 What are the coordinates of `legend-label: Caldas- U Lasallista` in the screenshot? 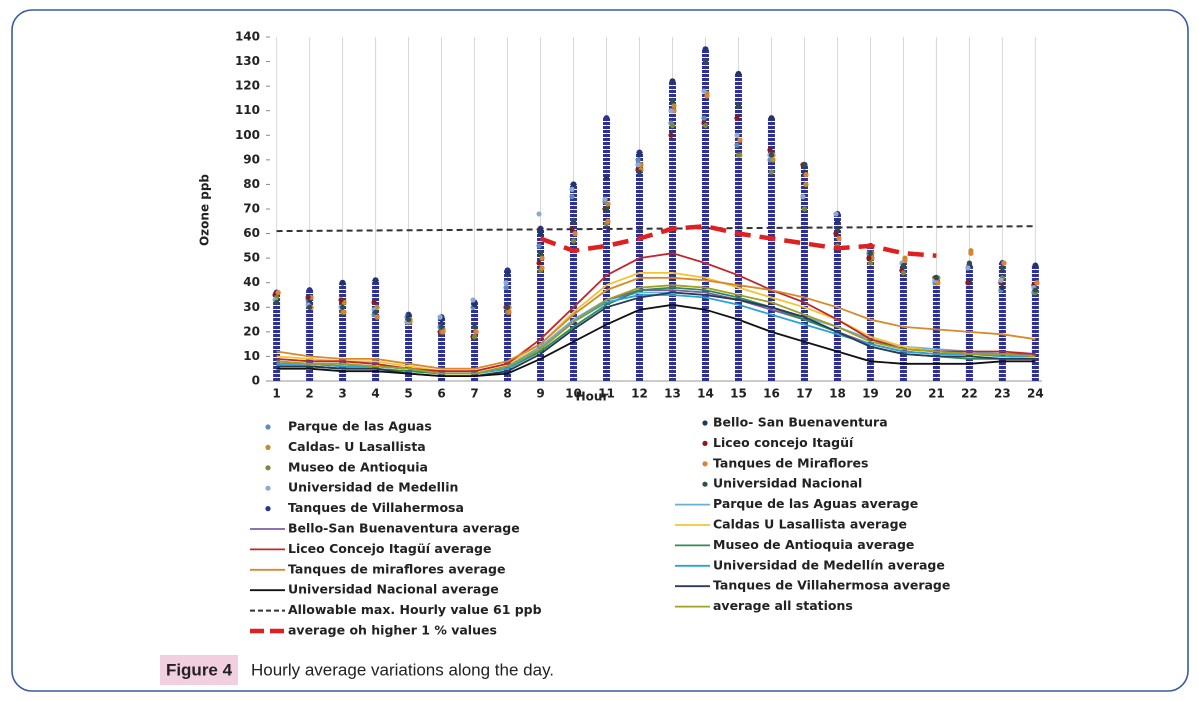 It's located at (357, 446).